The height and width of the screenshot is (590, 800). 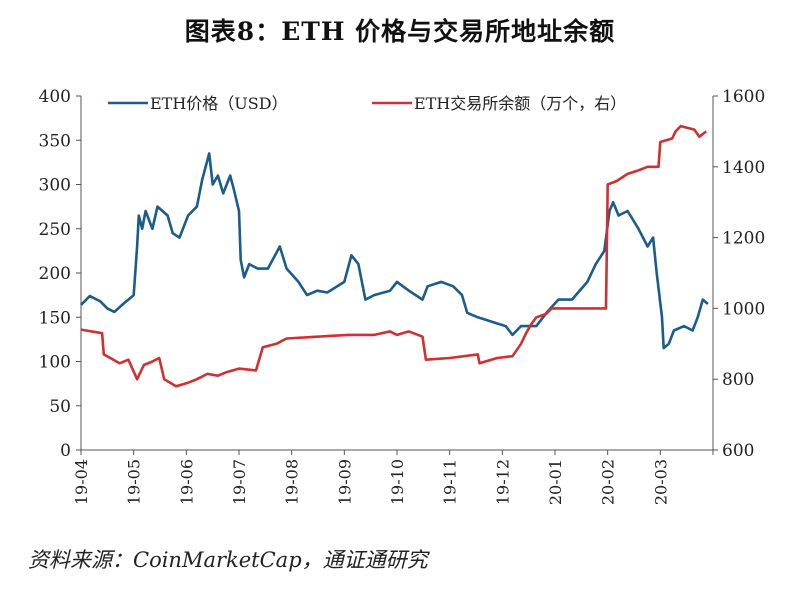 What do you see at coordinates (520, 103) in the screenshot?
I see `legend-label: ETH交易所余额（万个，右）` at bounding box center [520, 103].